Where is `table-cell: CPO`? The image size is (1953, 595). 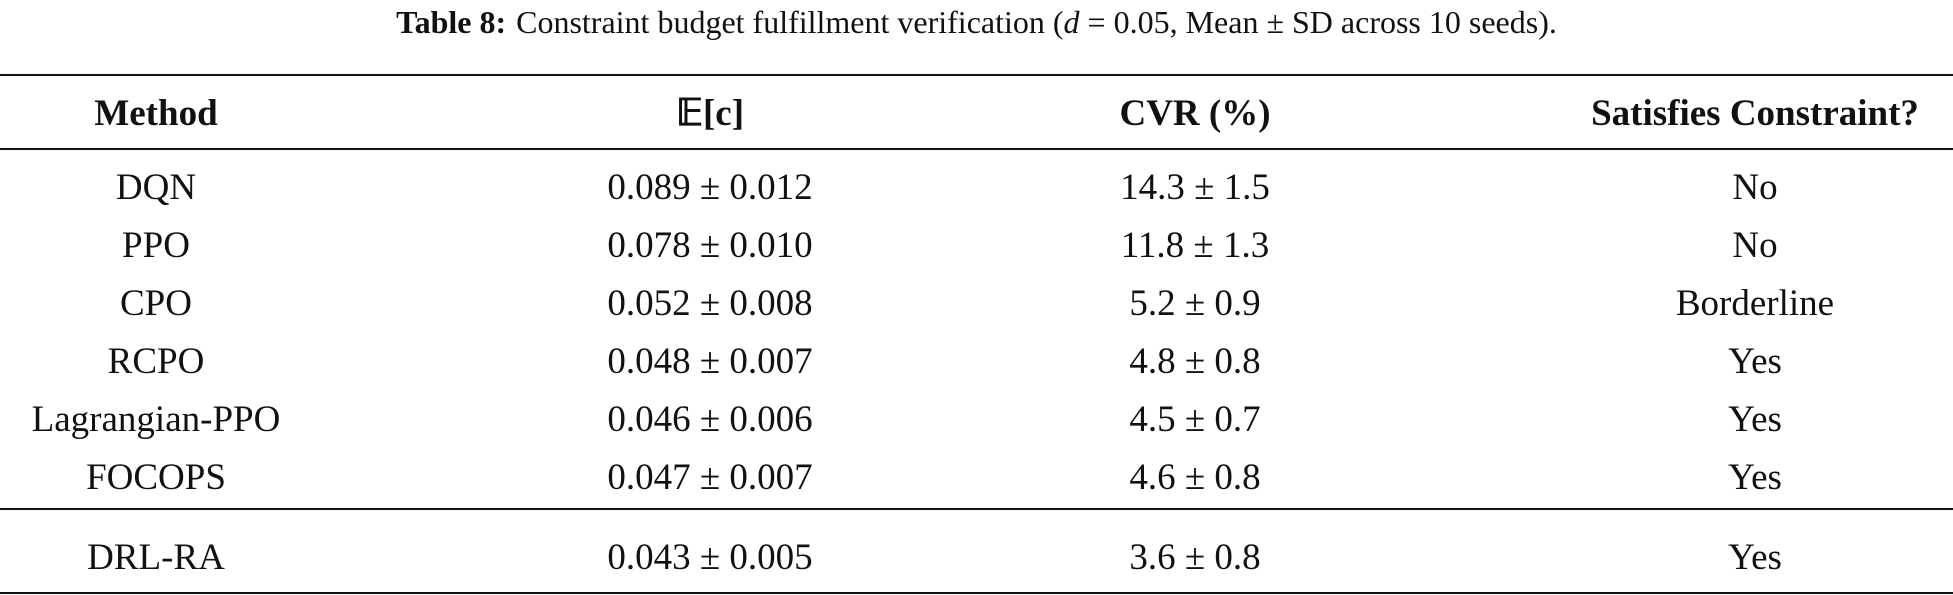
table-cell: CPO is located at coordinates (156, 303).